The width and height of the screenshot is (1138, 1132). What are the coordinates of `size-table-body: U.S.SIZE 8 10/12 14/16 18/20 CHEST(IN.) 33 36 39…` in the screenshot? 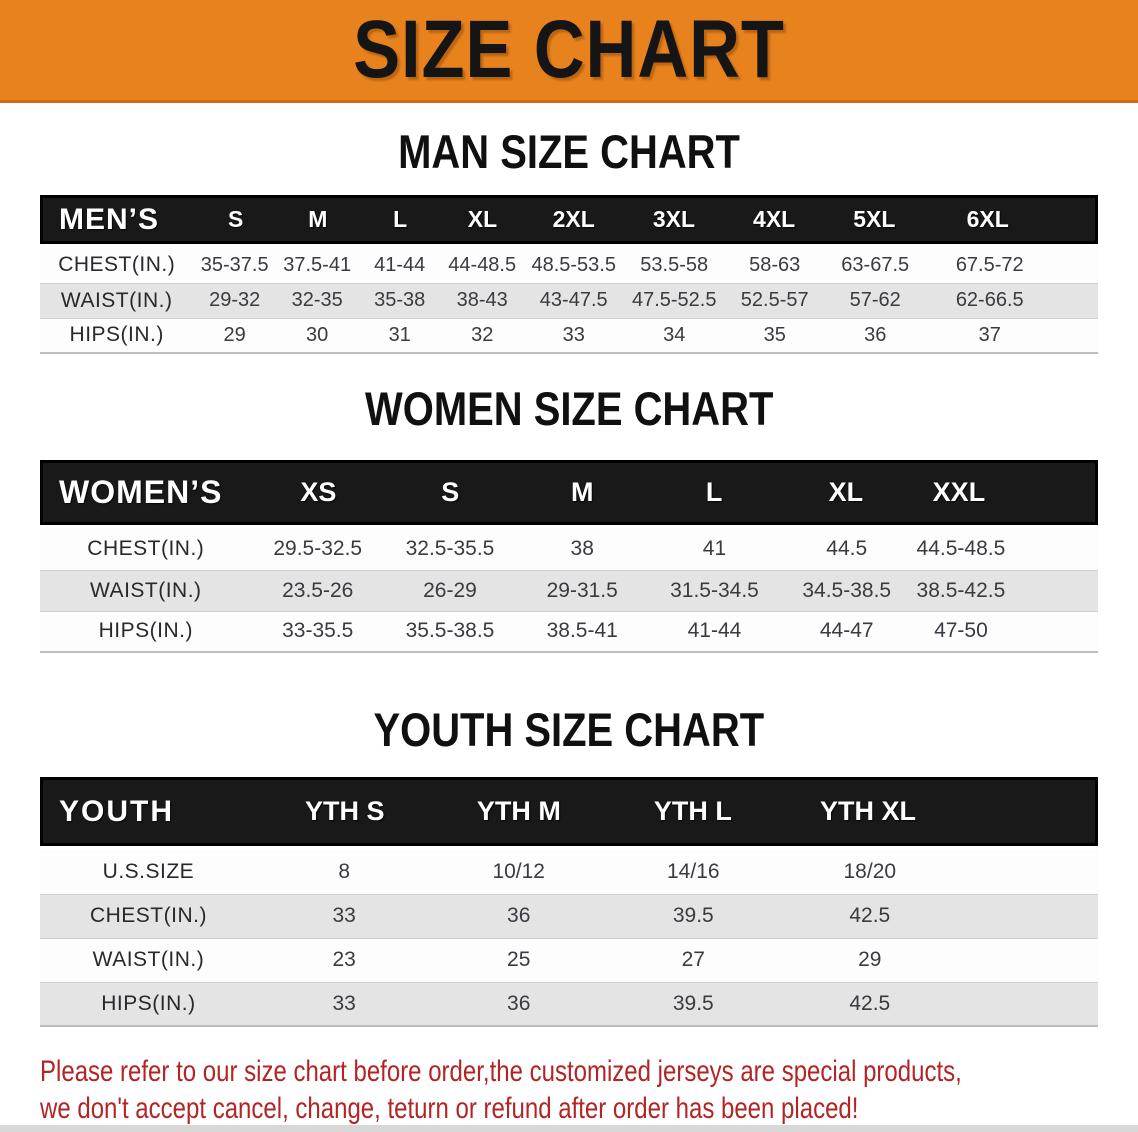 It's located at (569, 938).